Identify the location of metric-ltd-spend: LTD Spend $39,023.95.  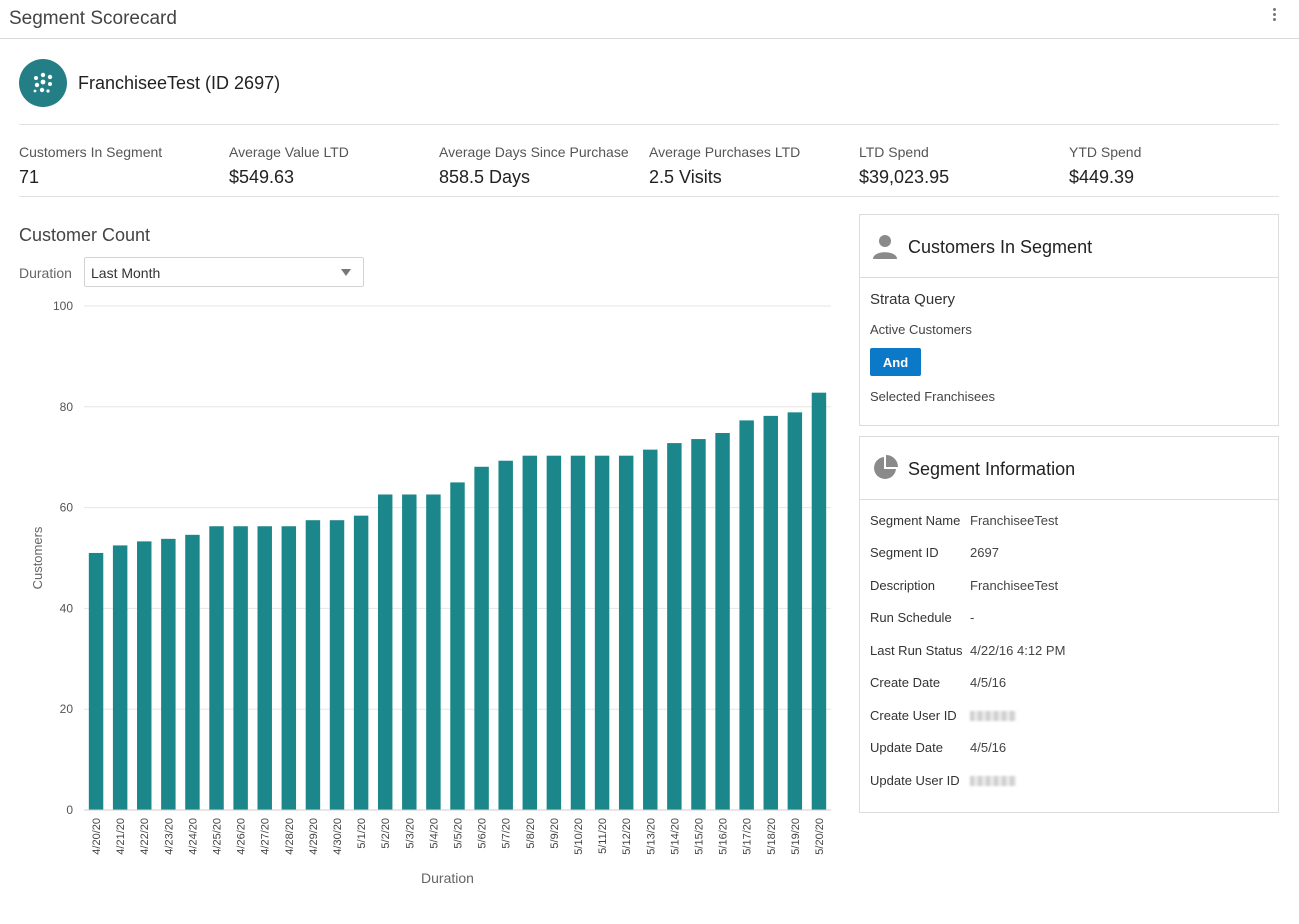
(964, 166).